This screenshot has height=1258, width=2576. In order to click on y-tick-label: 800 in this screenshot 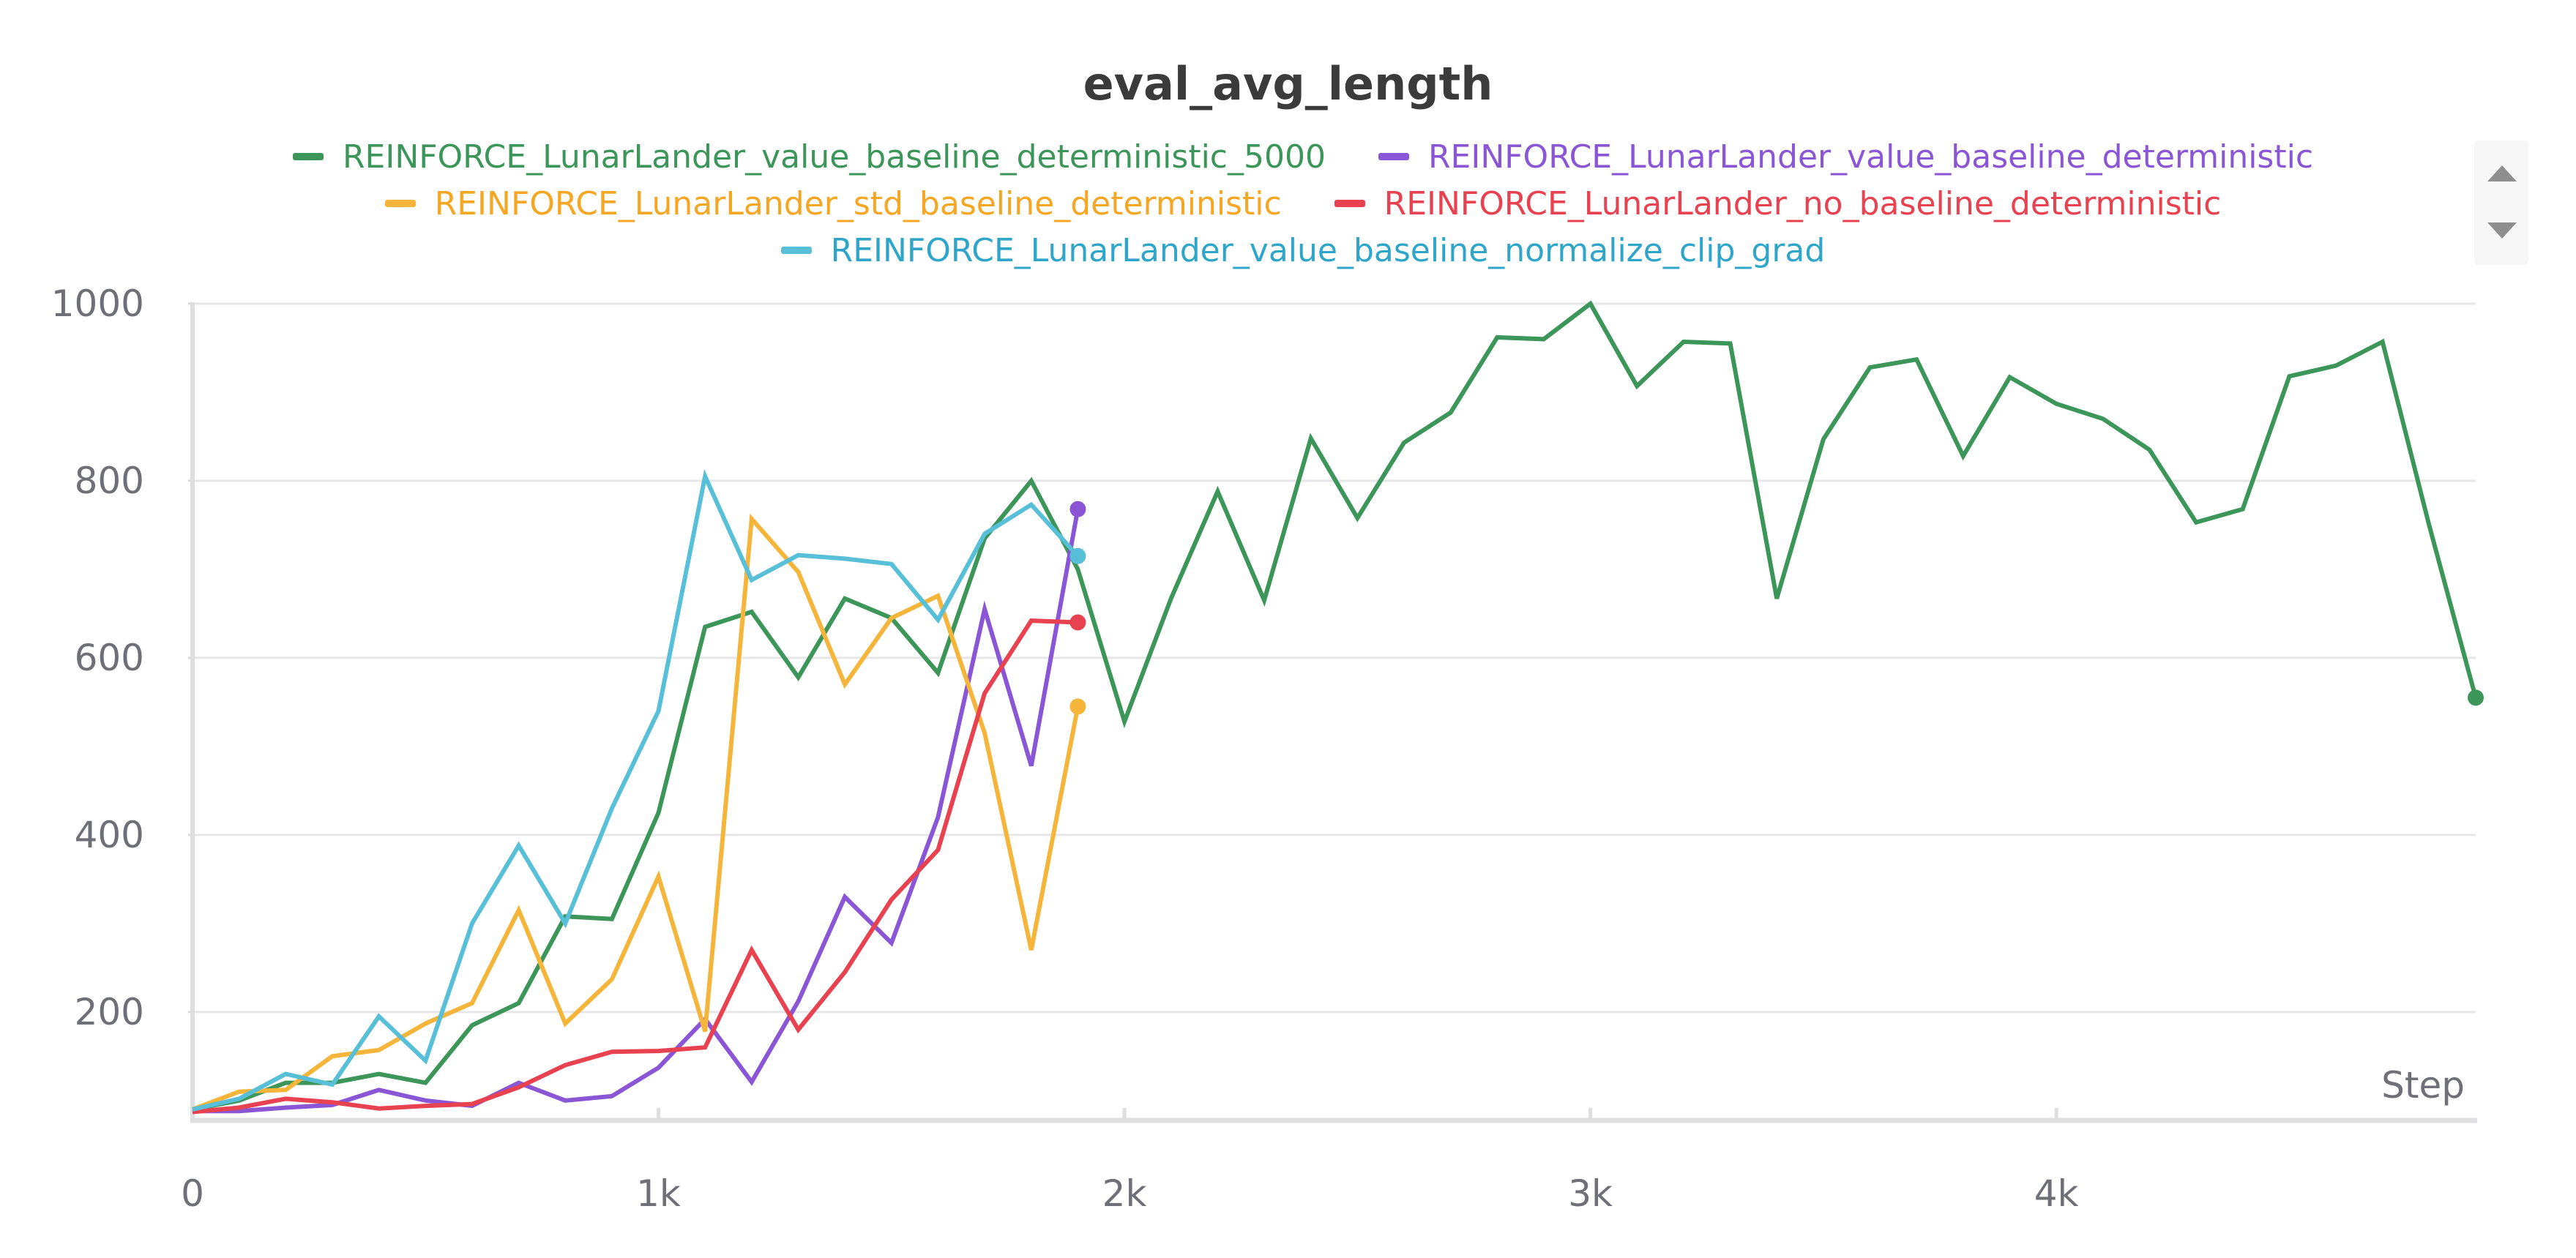, I will do `click(109, 481)`.